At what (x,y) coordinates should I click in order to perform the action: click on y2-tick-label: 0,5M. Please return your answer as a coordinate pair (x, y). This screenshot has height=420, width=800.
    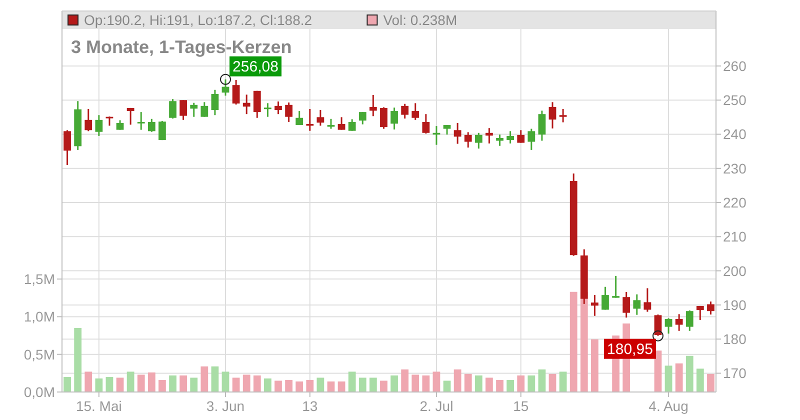
    Looking at the image, I should click on (39, 354).